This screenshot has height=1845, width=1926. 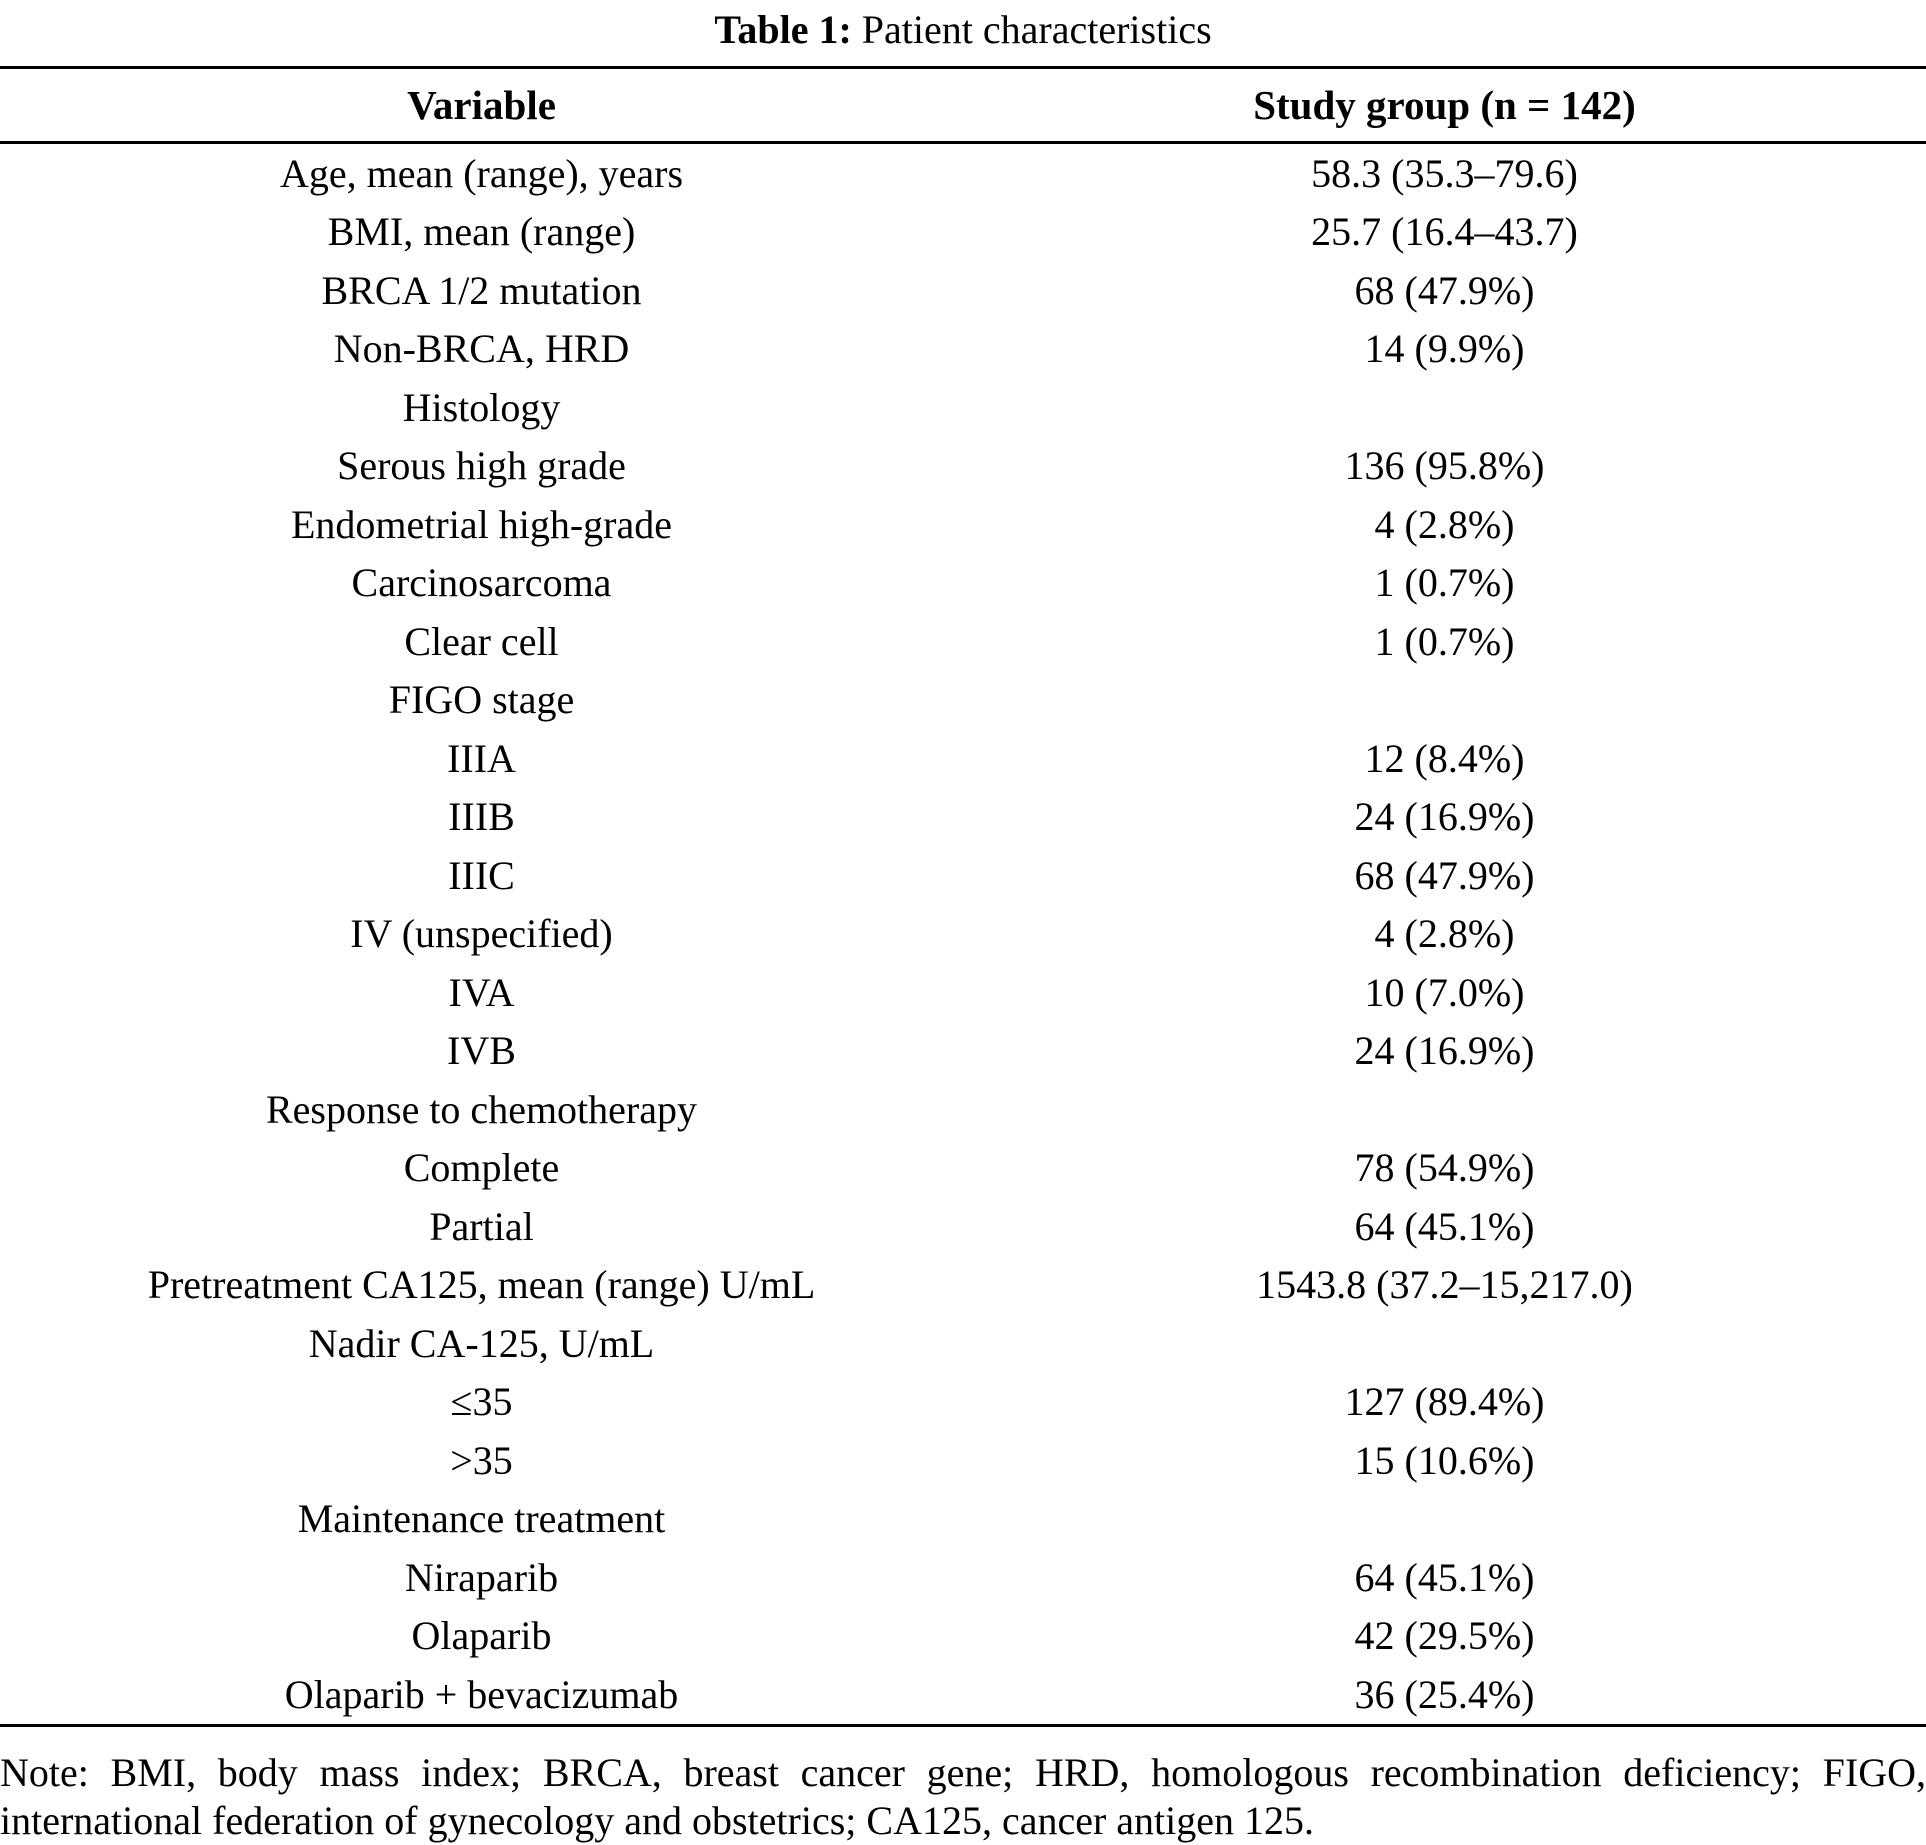 What do you see at coordinates (481, 173) in the screenshot?
I see `variable-cell: Age, mean (range), years` at bounding box center [481, 173].